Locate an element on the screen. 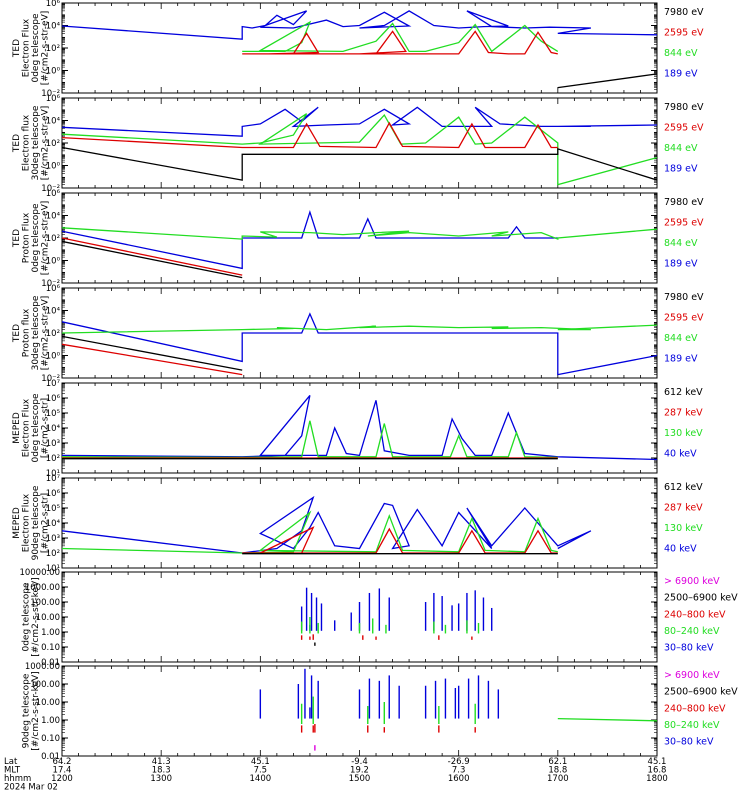  time-row-value: 41.3 is located at coordinates (161, 762).